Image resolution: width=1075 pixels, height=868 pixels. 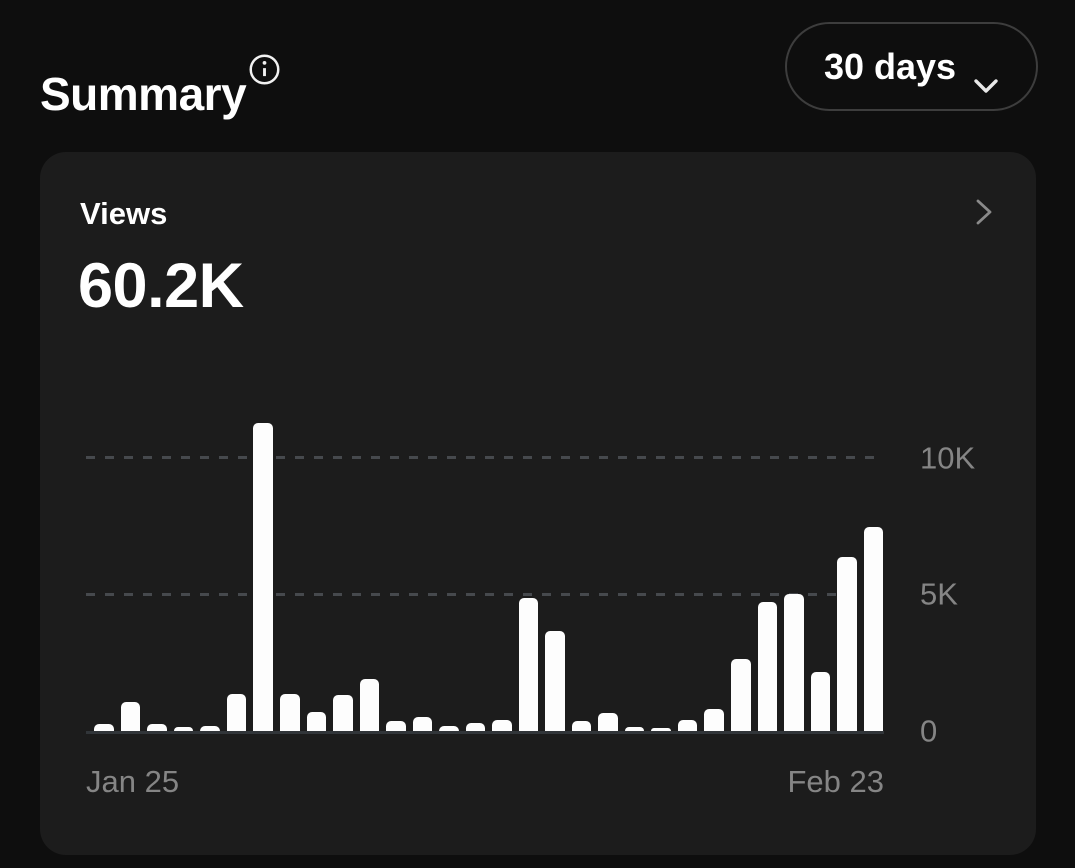 I want to click on gridline-5K, so click(x=485, y=594).